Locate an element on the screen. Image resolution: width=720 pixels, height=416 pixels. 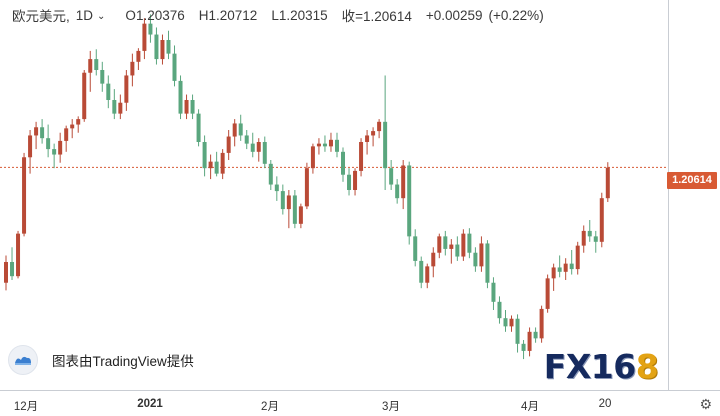
x-tick-apr: 4月 is located at coordinates (530, 407).